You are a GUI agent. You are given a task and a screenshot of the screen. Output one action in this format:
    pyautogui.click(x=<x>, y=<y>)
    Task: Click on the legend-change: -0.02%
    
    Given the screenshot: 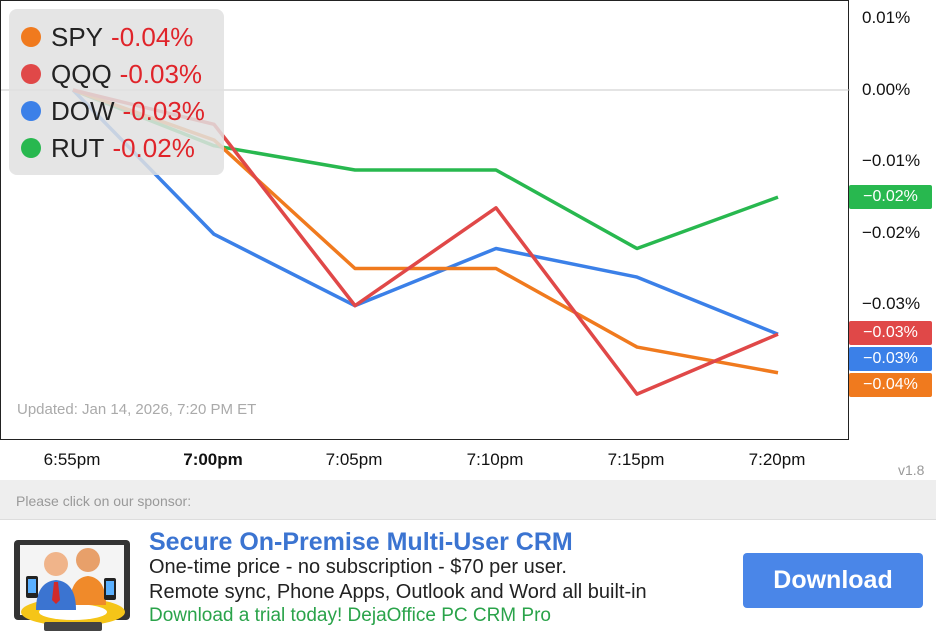 What is the action you would take?
    pyautogui.click(x=153, y=147)
    